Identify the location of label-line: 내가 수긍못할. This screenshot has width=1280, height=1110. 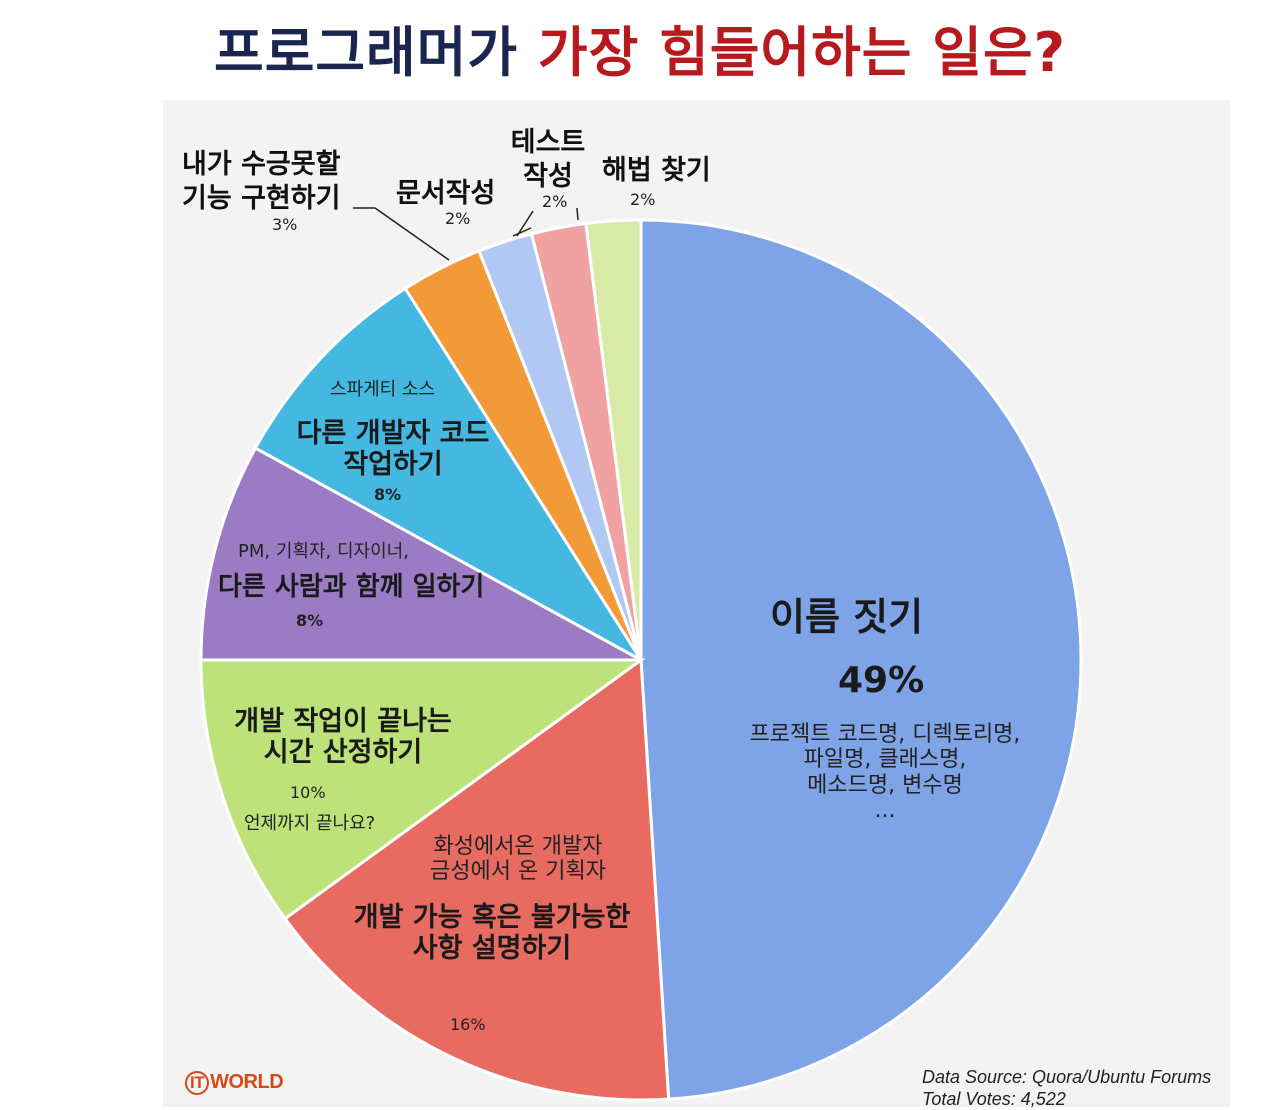
(261, 164).